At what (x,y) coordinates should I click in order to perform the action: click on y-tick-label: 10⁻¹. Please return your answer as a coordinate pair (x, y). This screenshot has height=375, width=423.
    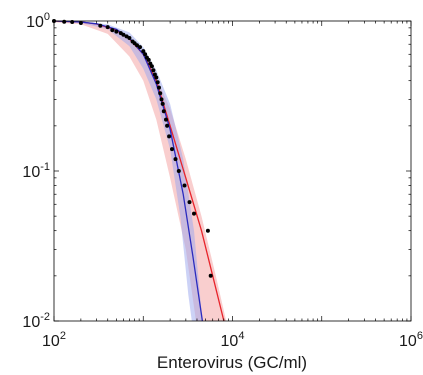
    Looking at the image, I should click on (36, 171).